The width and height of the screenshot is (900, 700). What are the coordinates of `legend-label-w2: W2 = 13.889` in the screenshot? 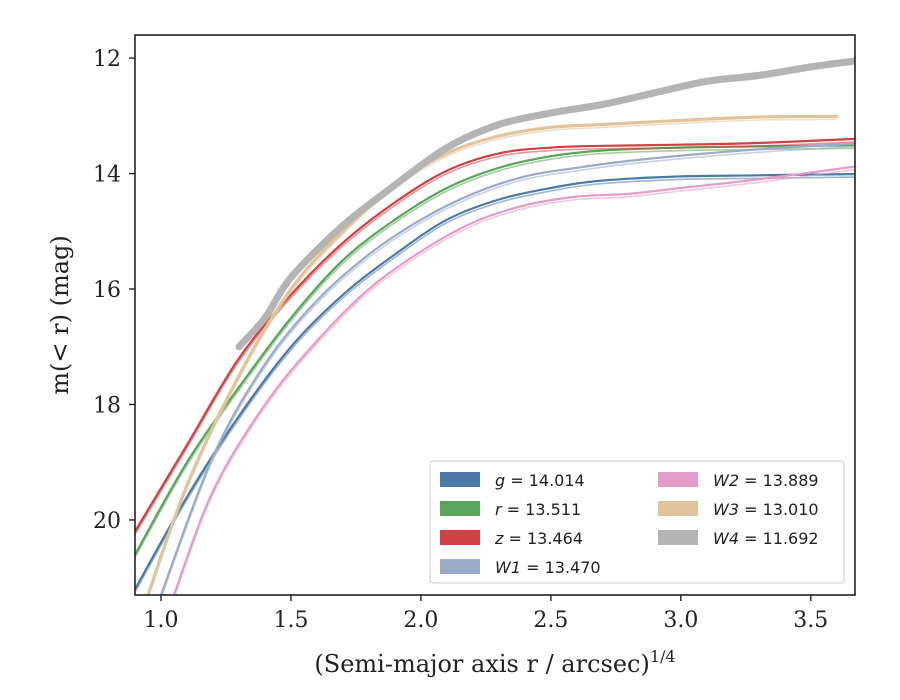 It's located at (766, 480).